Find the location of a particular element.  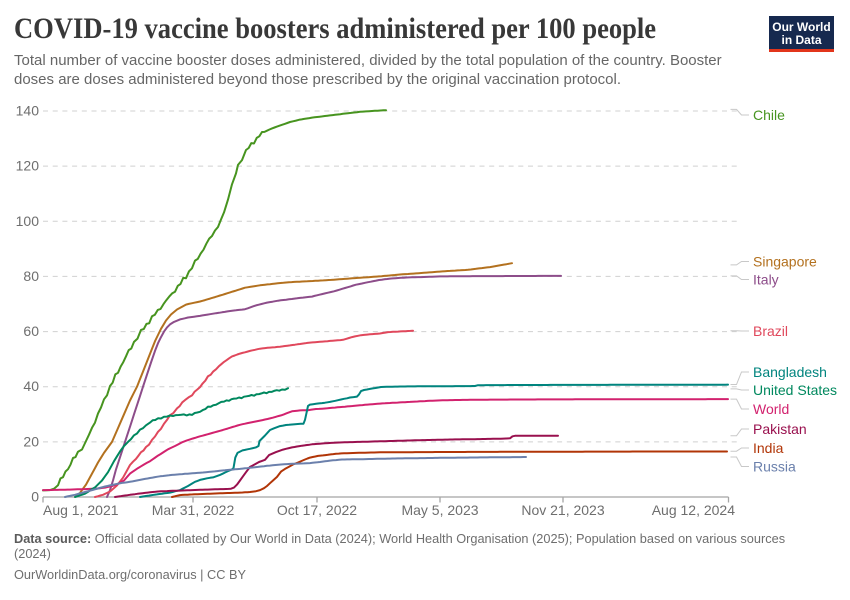

svg-text: Brazil is located at coordinates (770, 331).